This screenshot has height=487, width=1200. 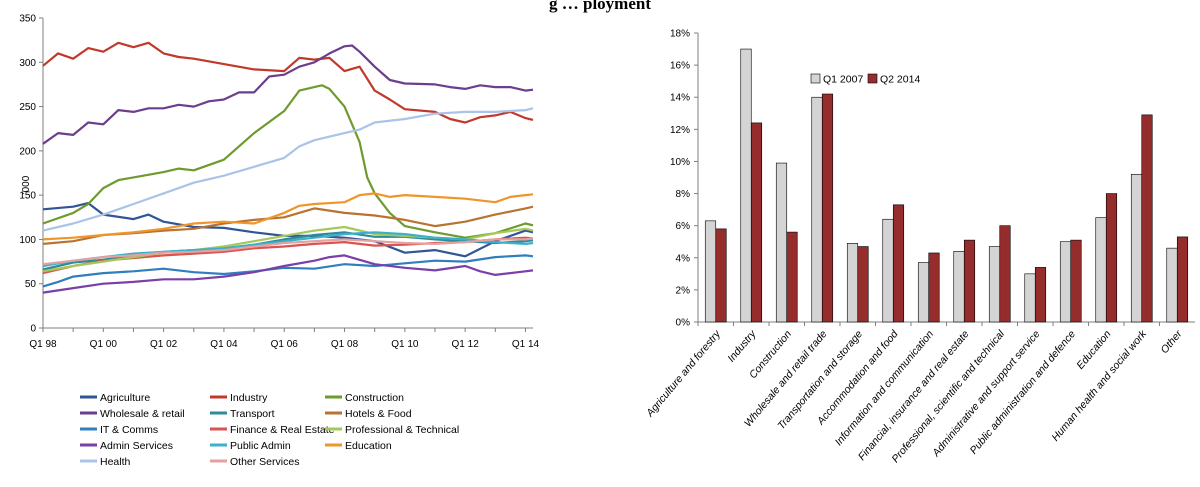 I want to click on series-line-other-services, so click(x=288, y=251).